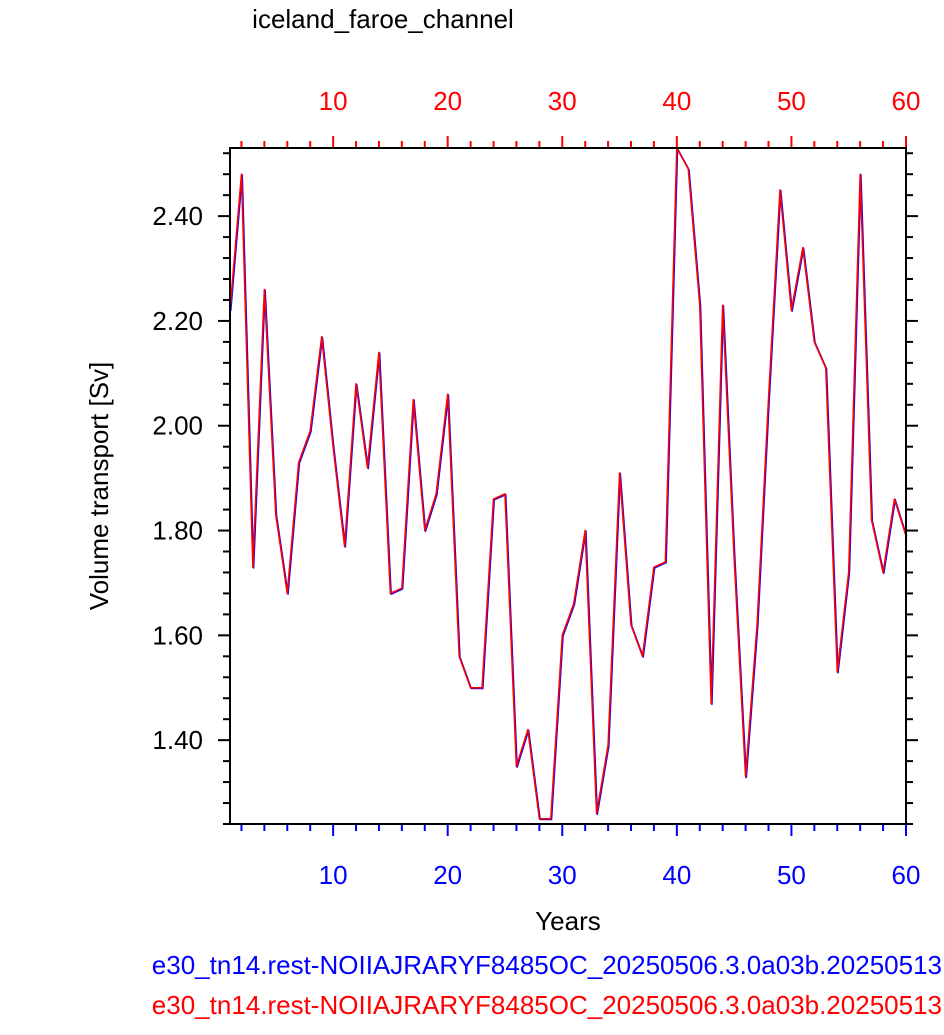  I want to click on bottom-x-tick-label: 20, so click(447, 875).